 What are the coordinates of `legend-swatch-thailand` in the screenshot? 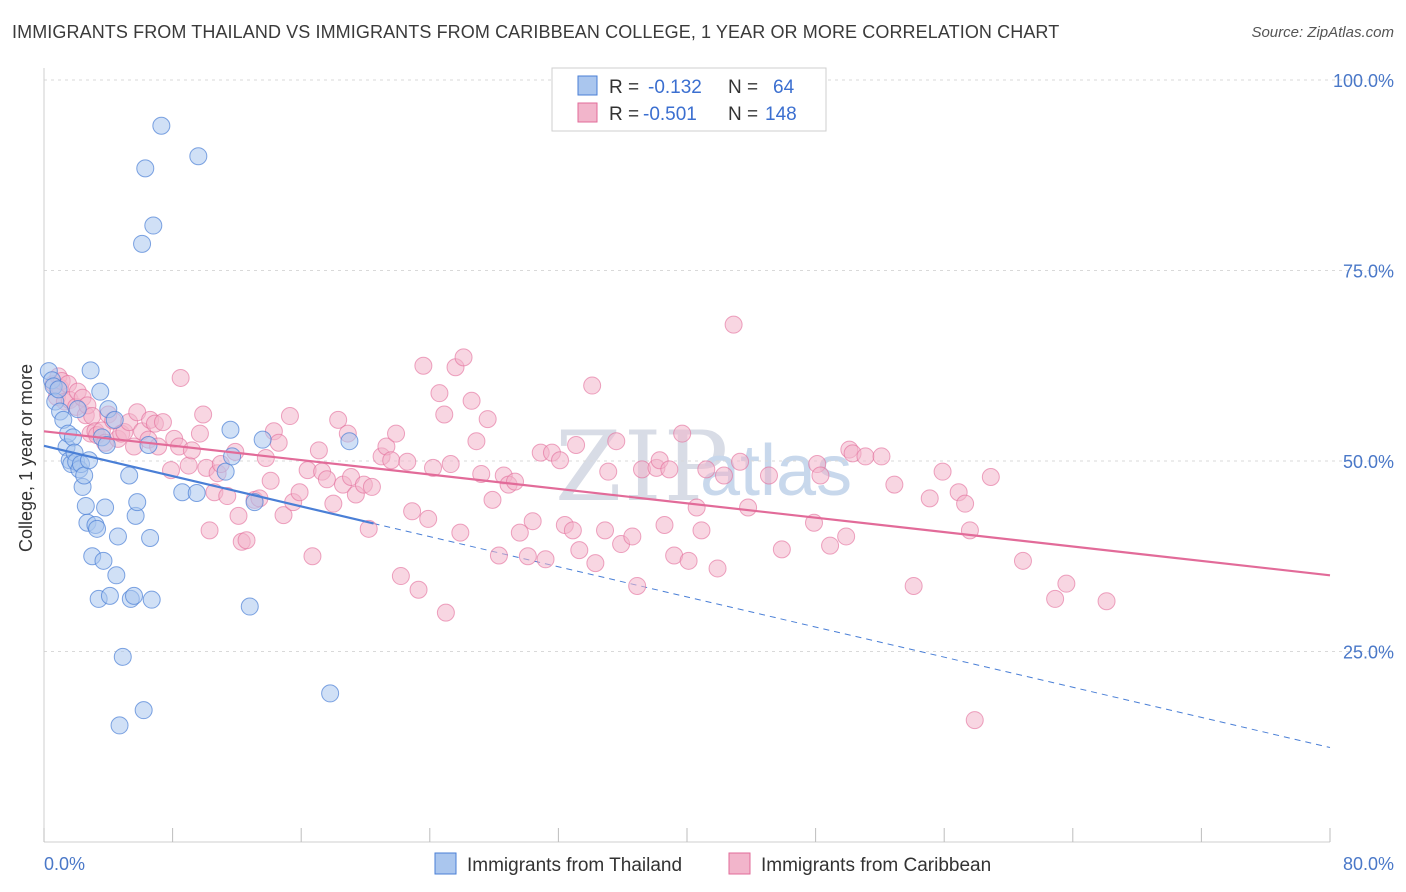 It's located at (587, 85).